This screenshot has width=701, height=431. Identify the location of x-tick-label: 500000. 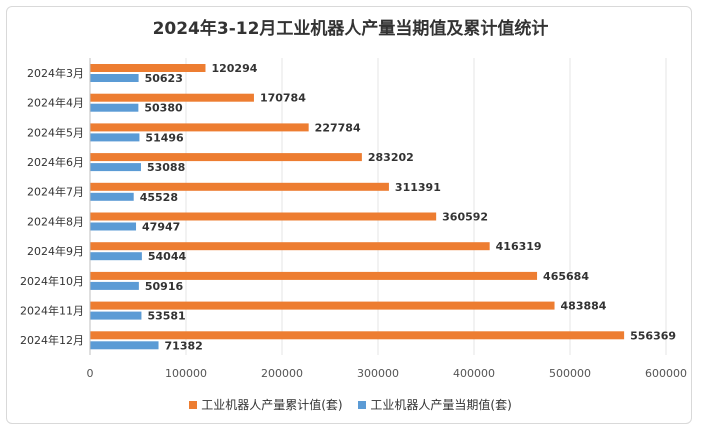
(570, 373).